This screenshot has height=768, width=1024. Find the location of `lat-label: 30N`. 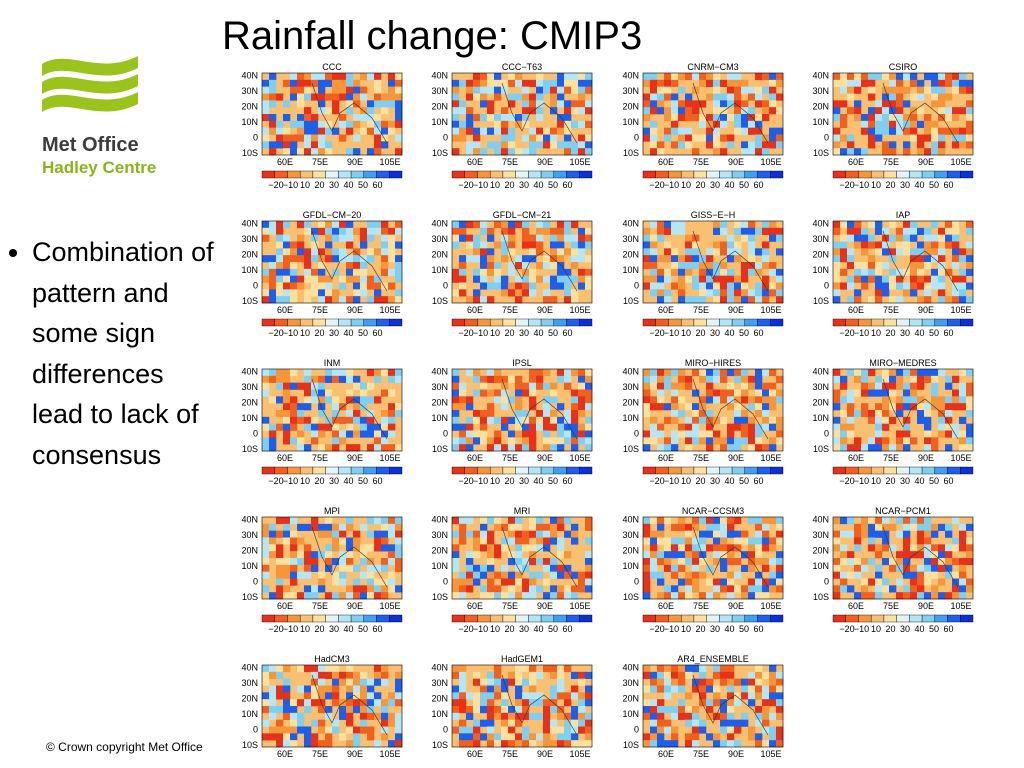

lat-label: 30N is located at coordinates (820, 91).